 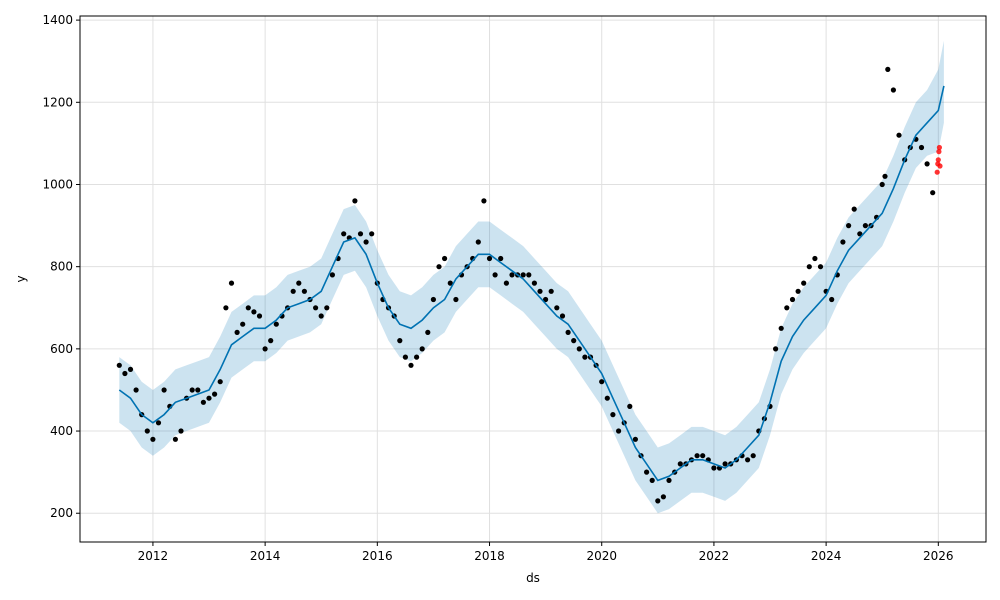 I want to click on x-tick-label: 2012, so click(x=153, y=556).